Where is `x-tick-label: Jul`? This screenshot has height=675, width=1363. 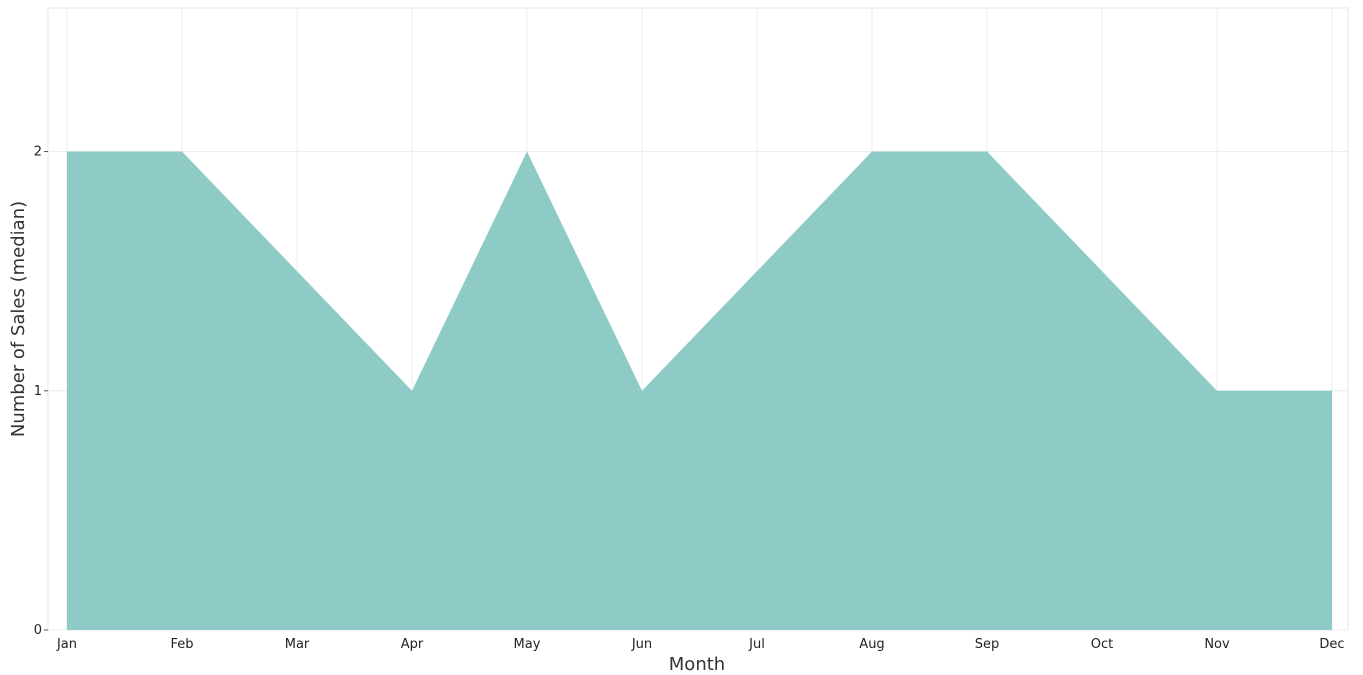 x-tick-label: Jul is located at coordinates (756, 644).